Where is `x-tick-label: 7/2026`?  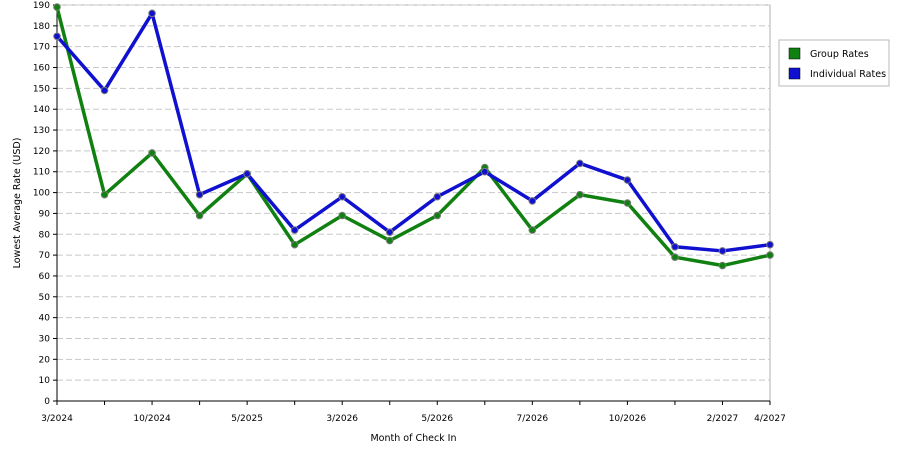
x-tick-label: 7/2026 is located at coordinates (532, 419).